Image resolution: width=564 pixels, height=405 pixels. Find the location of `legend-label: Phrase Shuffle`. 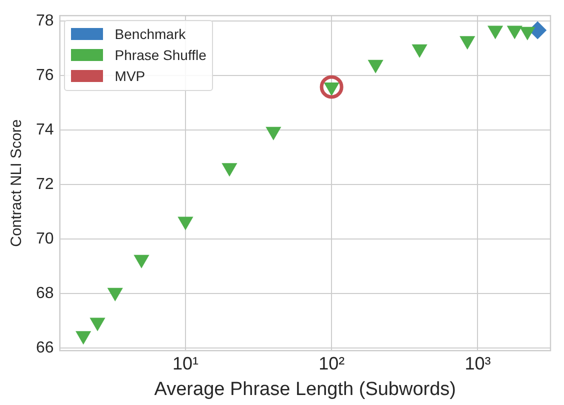

legend-label: Phrase Shuffle is located at coordinates (160, 55).